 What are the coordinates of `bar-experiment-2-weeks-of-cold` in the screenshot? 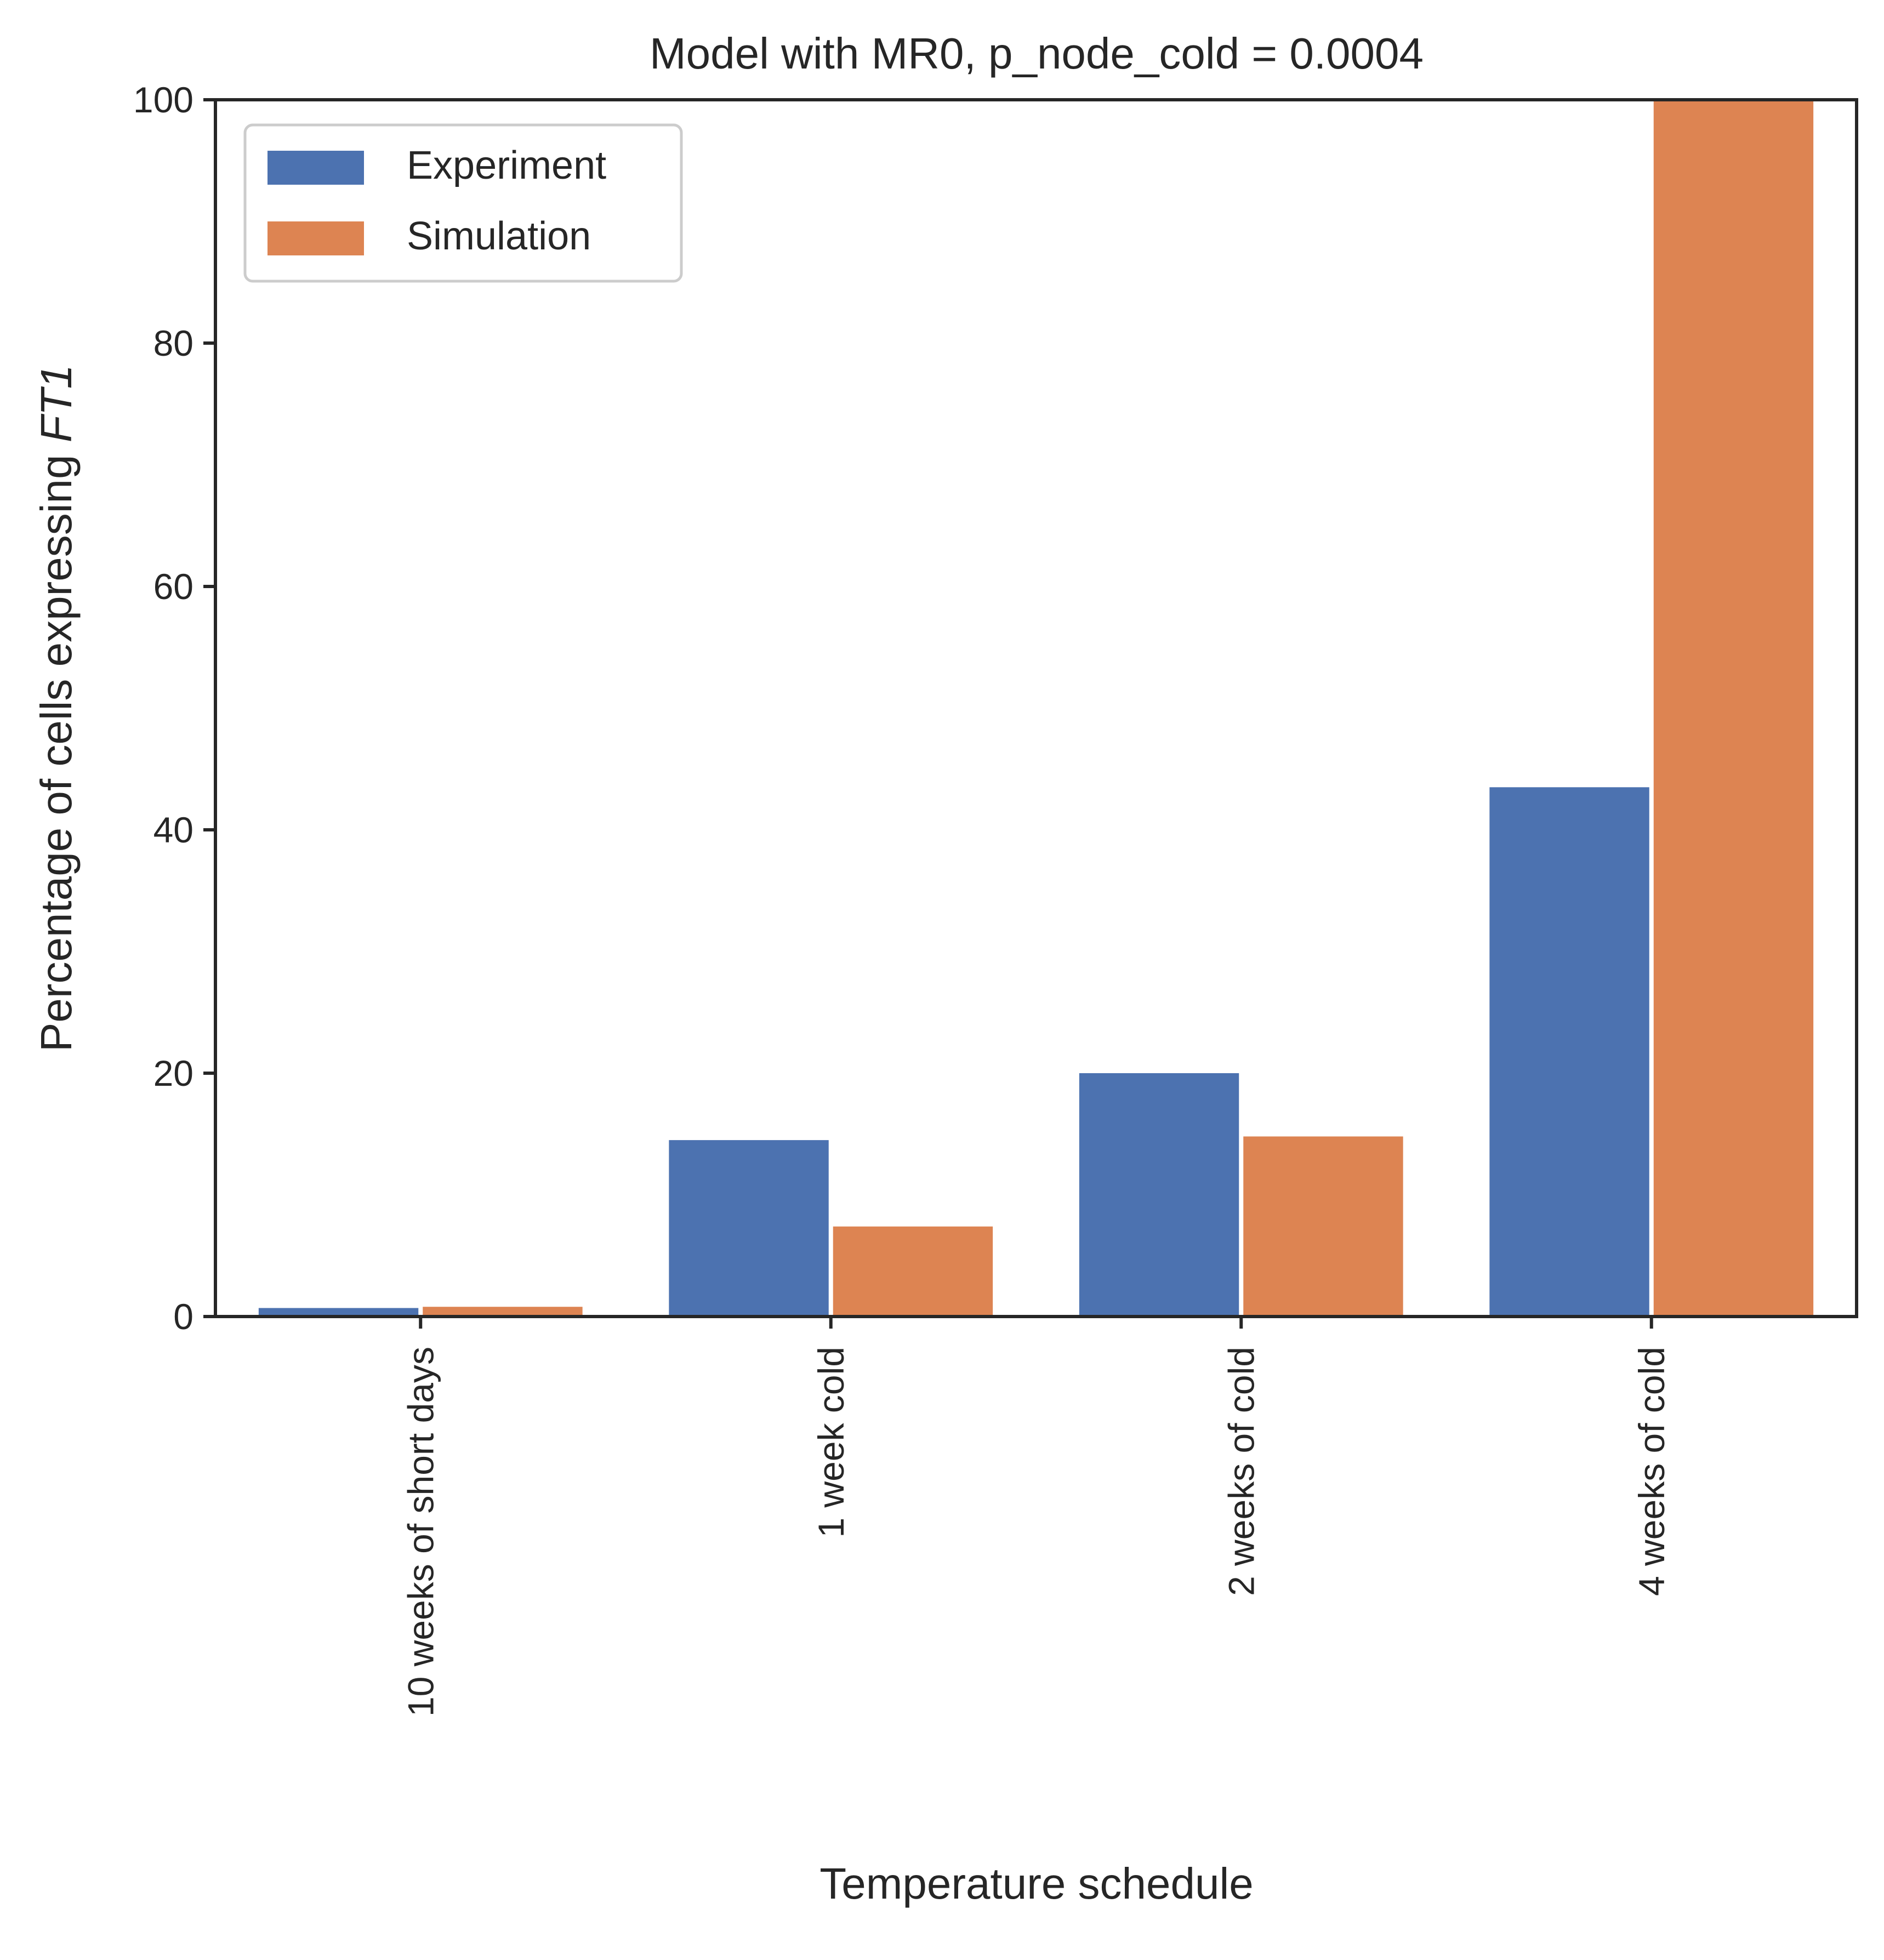 It's located at (1159, 1195).